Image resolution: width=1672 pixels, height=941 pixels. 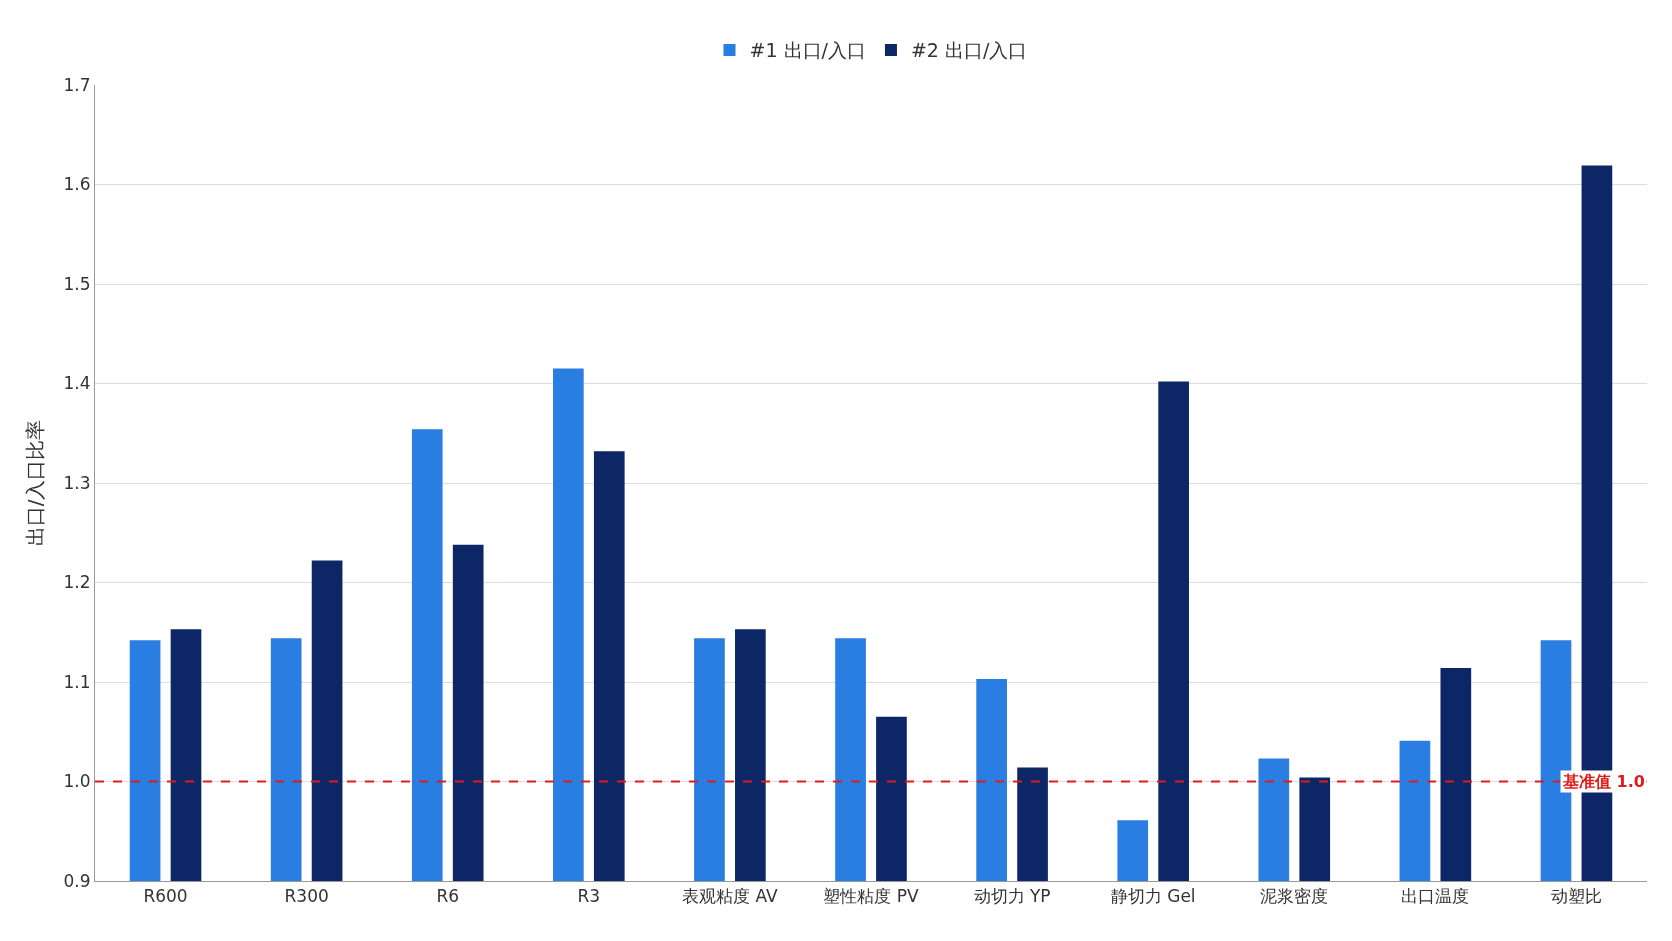 What do you see at coordinates (871, 896) in the screenshot?
I see `x-tick-label: 塑性粘度 PV` at bounding box center [871, 896].